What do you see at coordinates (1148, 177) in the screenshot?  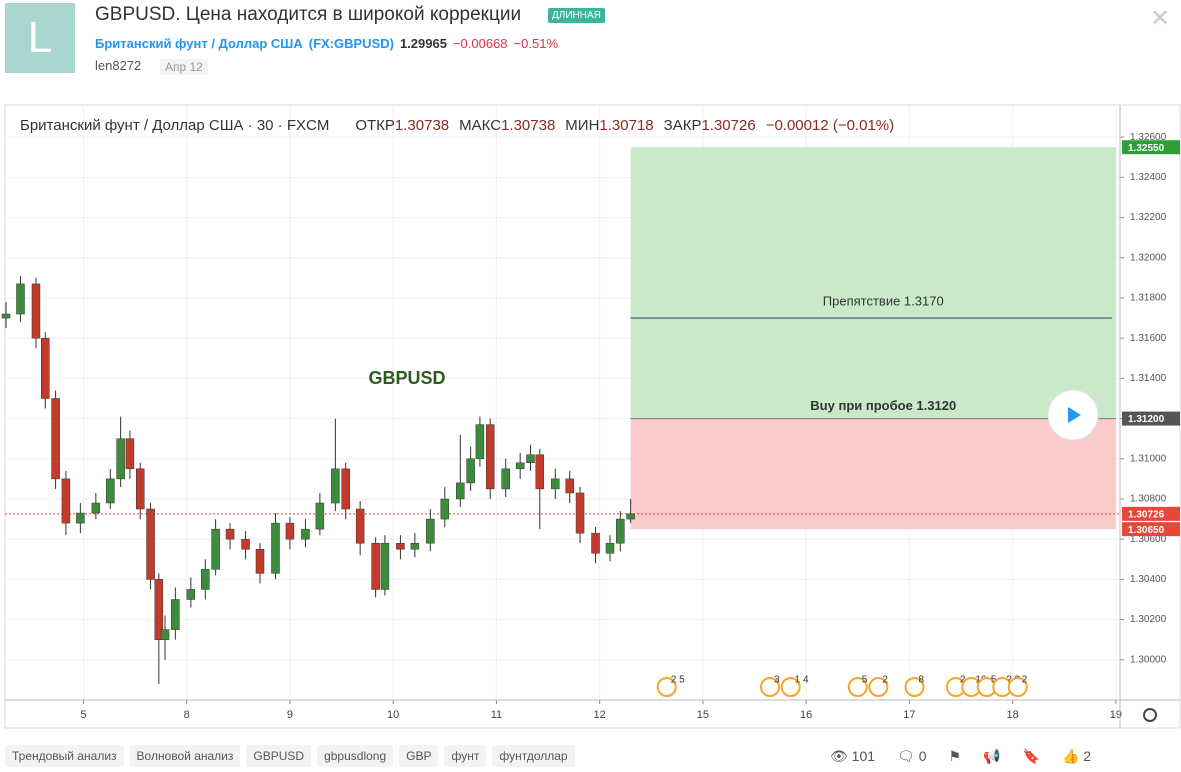 I see `y-tick-label: 1.32400` at bounding box center [1148, 177].